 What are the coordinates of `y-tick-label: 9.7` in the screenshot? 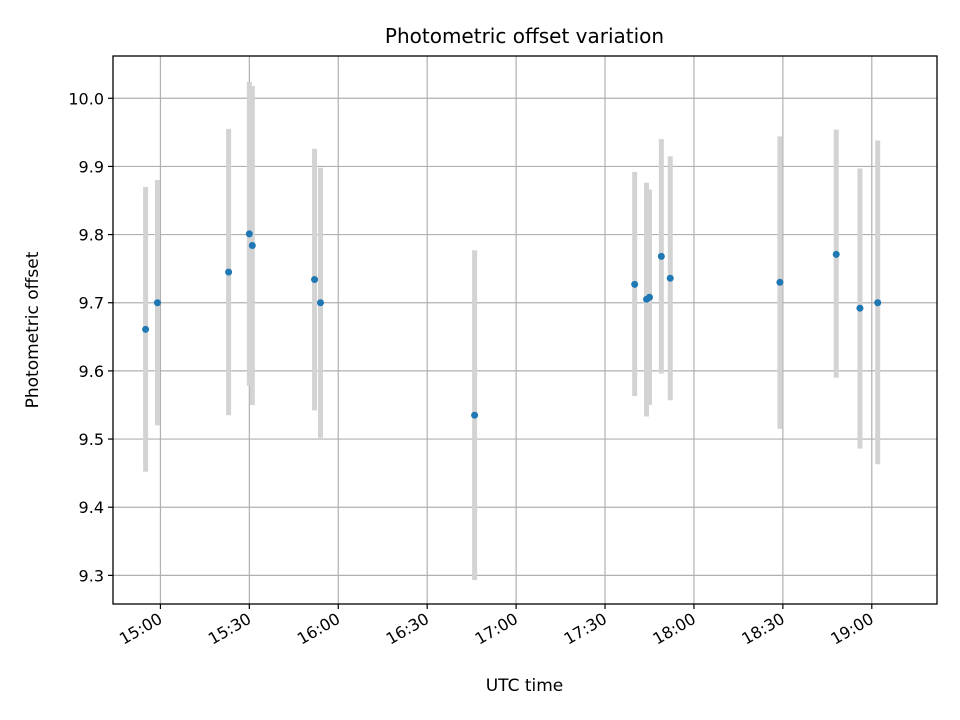 It's located at (91, 303).